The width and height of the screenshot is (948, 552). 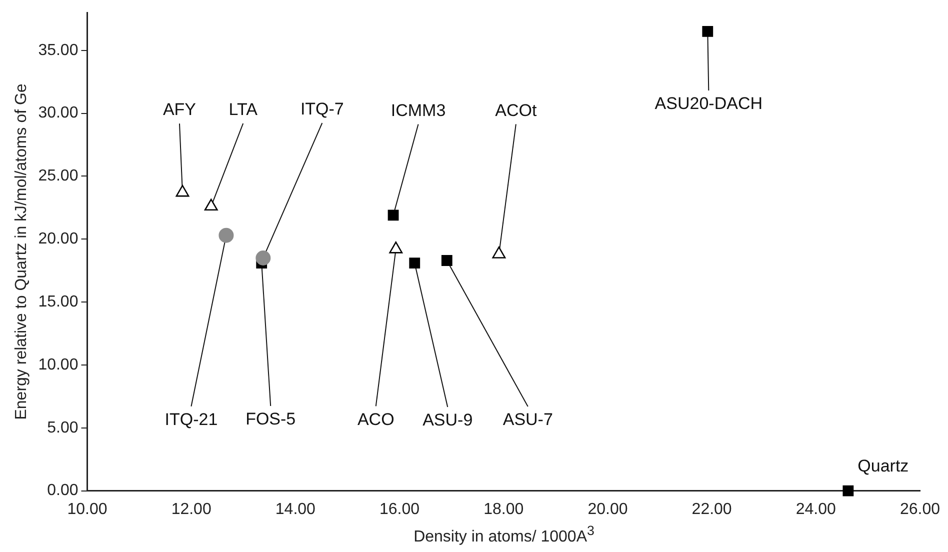 I want to click on x-tick-label: 12.00, so click(x=191, y=509).